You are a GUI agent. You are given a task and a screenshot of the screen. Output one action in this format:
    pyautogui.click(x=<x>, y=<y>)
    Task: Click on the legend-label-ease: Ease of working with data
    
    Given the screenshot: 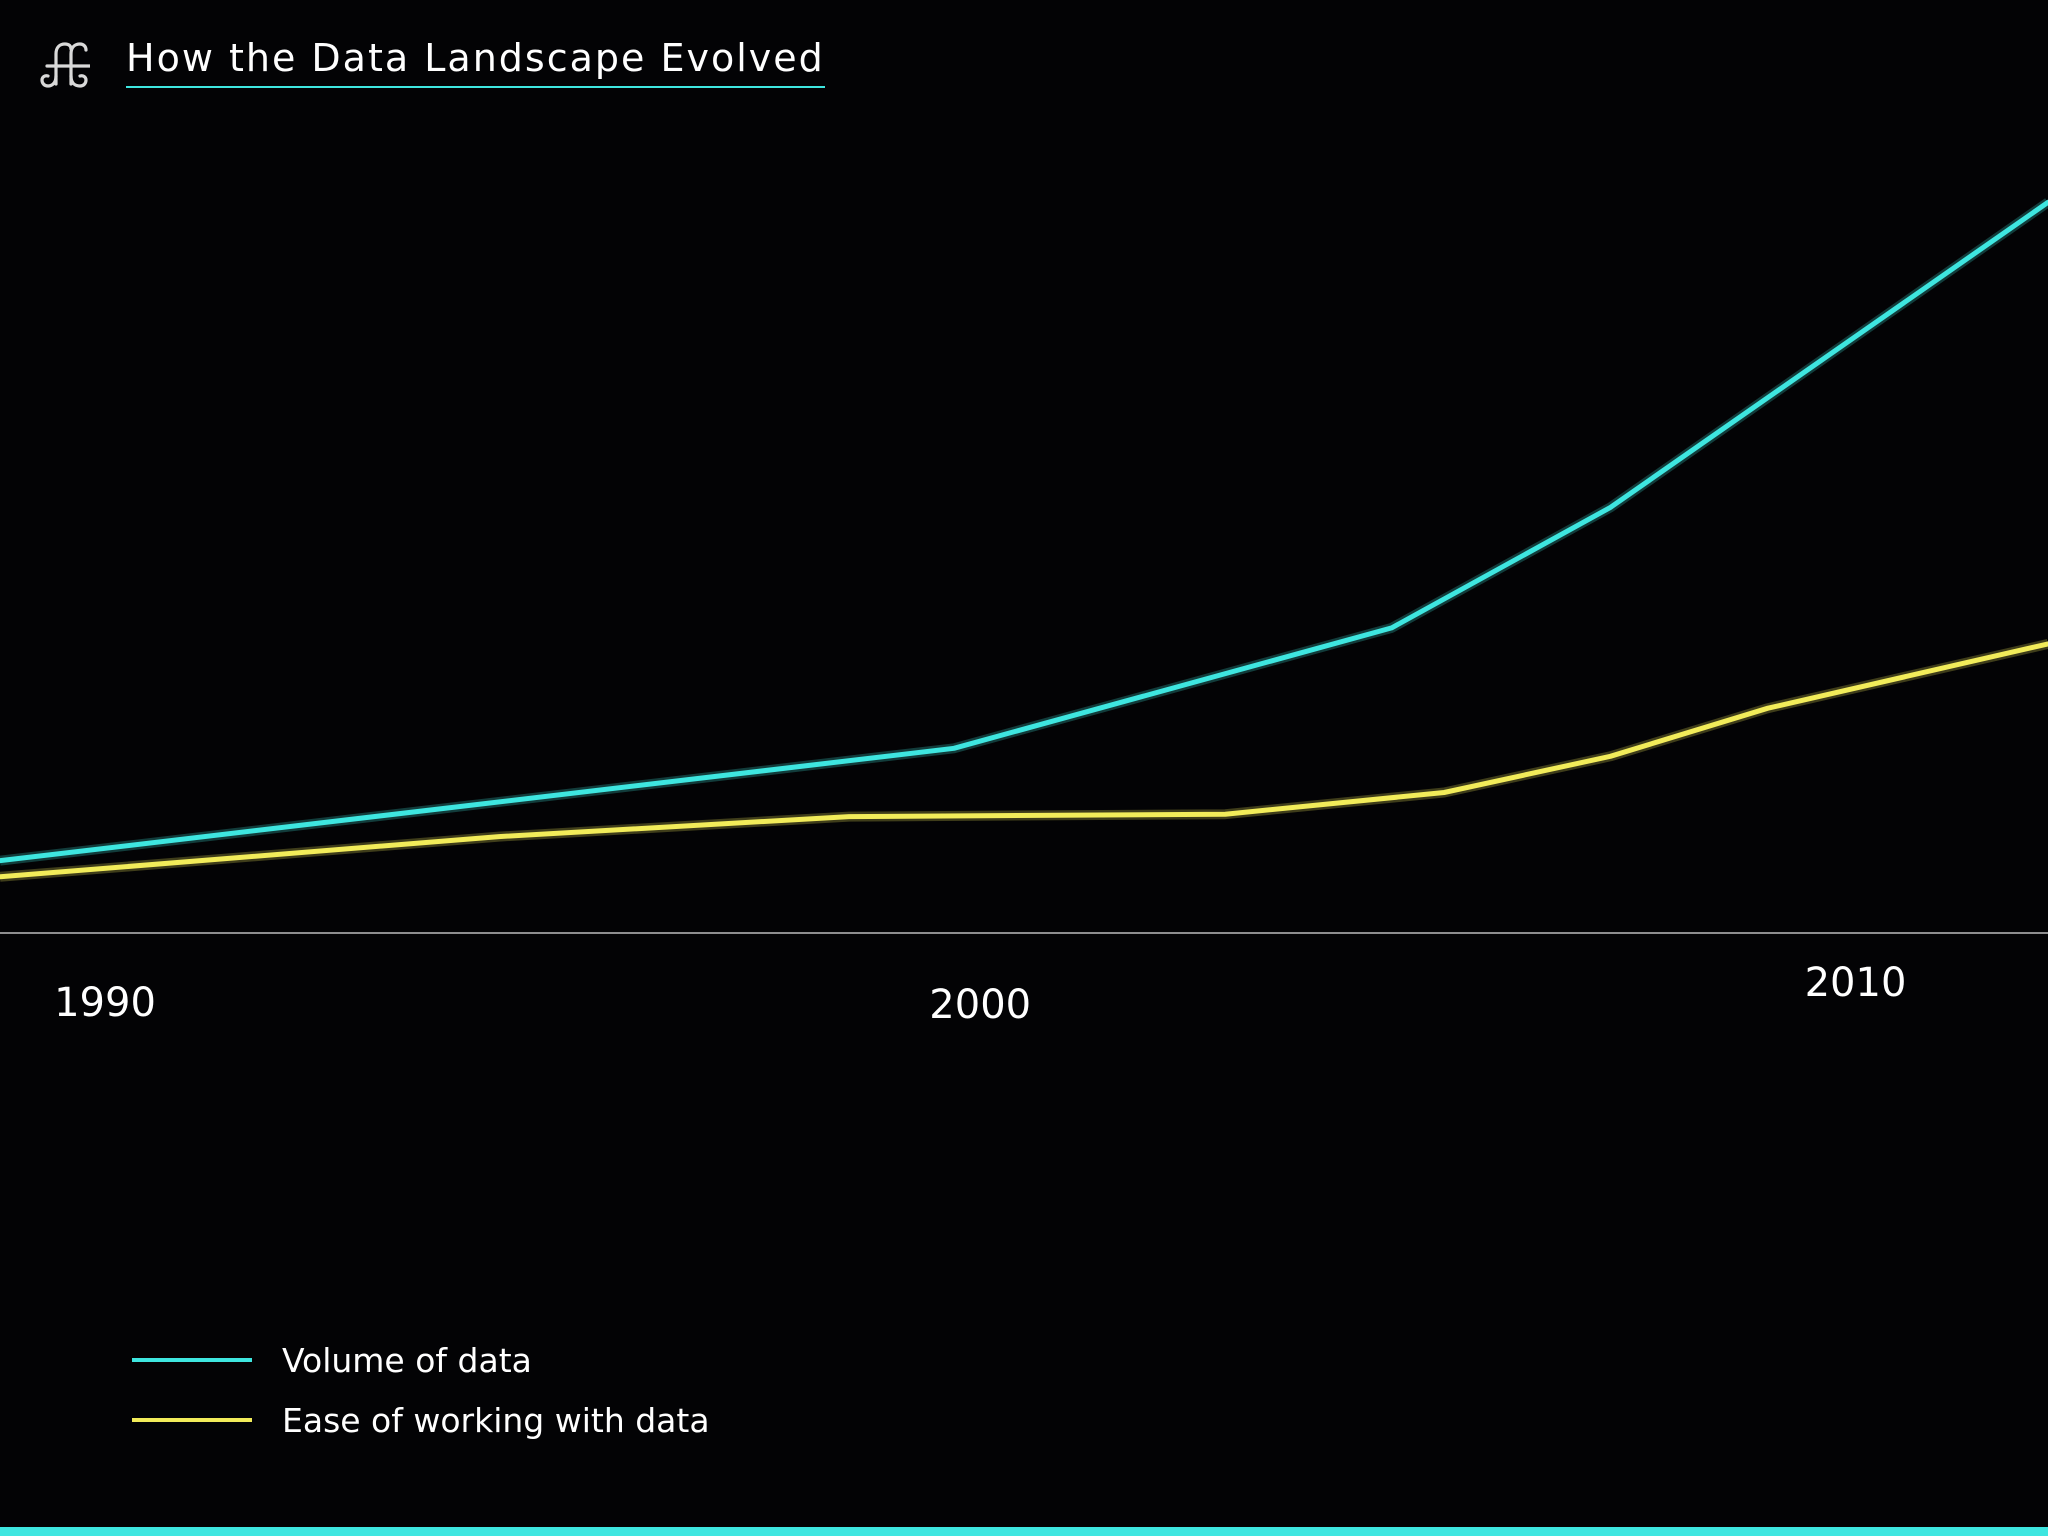 What is the action you would take?
    pyautogui.click(x=496, y=1420)
    